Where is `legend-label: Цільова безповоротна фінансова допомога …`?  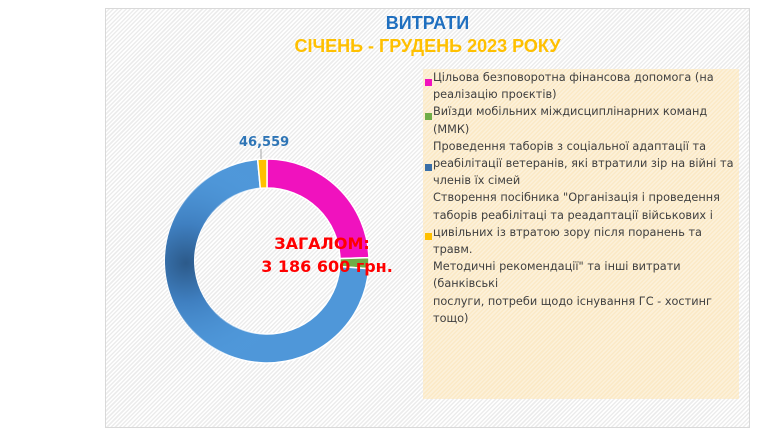 legend-label: Цільова безповоротна фінансова допомога … is located at coordinates (573, 77).